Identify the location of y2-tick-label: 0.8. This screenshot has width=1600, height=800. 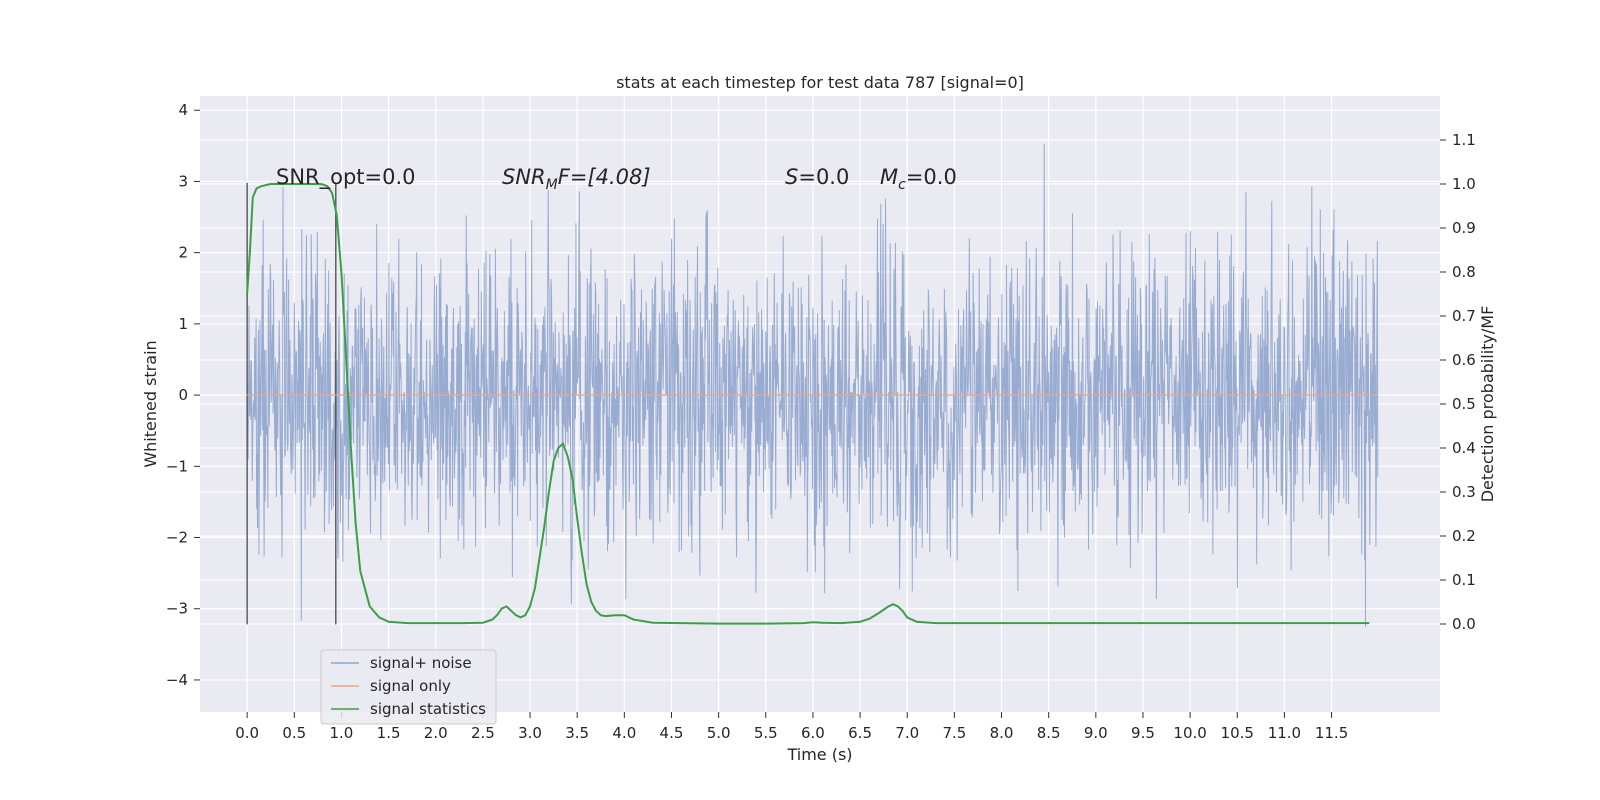
(1464, 272).